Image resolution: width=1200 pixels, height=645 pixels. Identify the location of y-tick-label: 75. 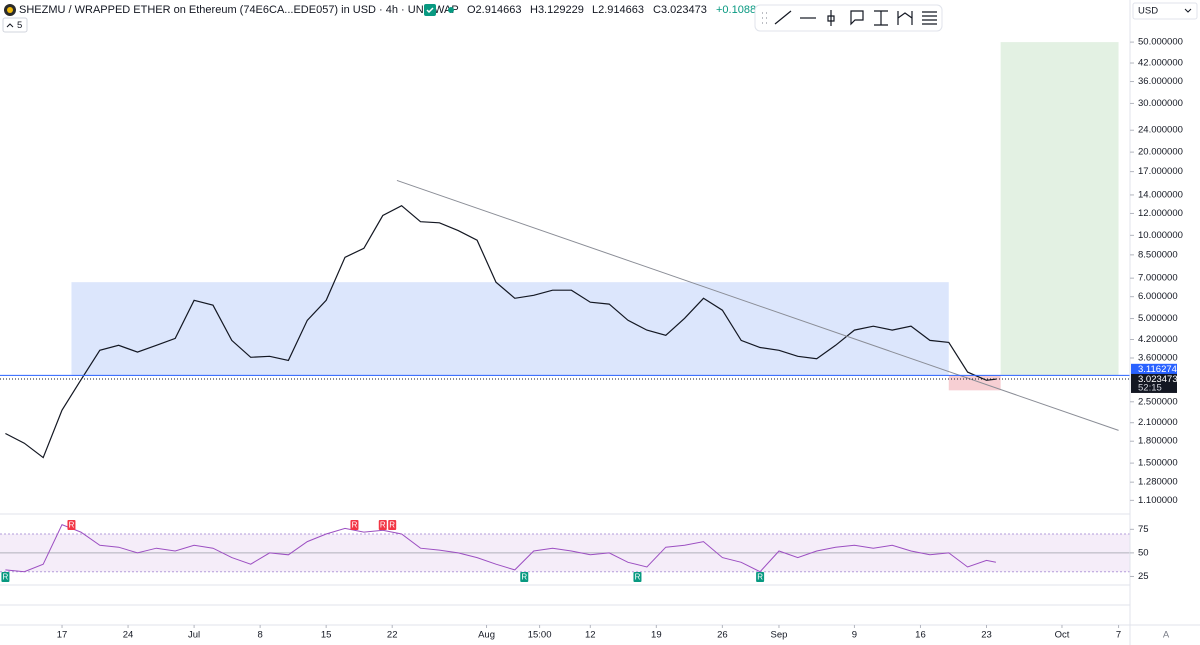
(1143, 529).